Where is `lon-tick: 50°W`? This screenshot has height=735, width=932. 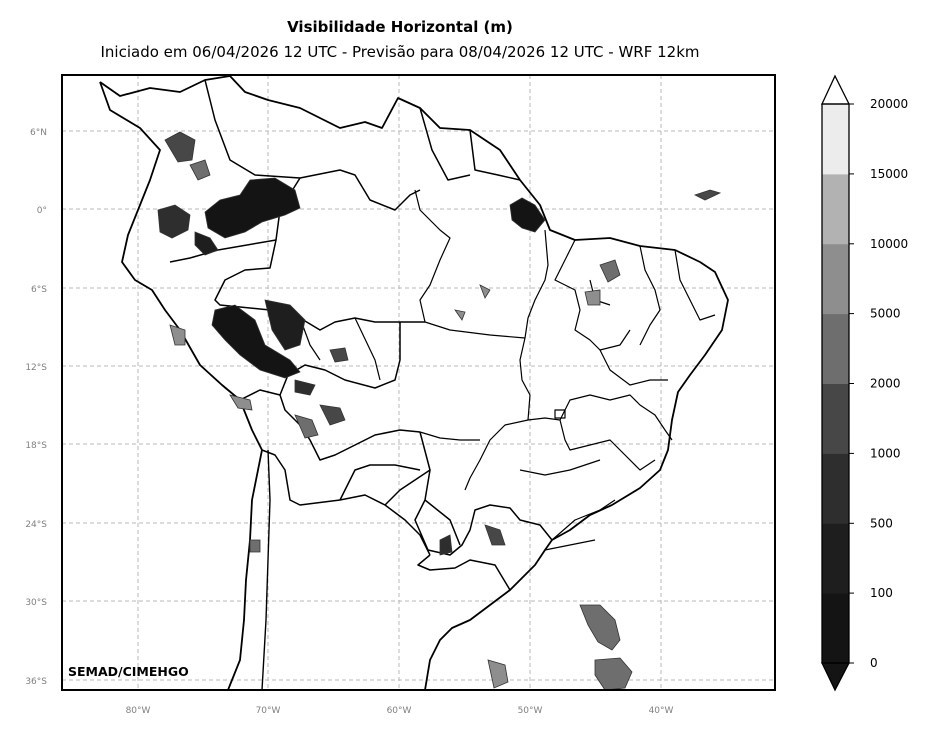
lon-tick: 50°W is located at coordinates (530, 711).